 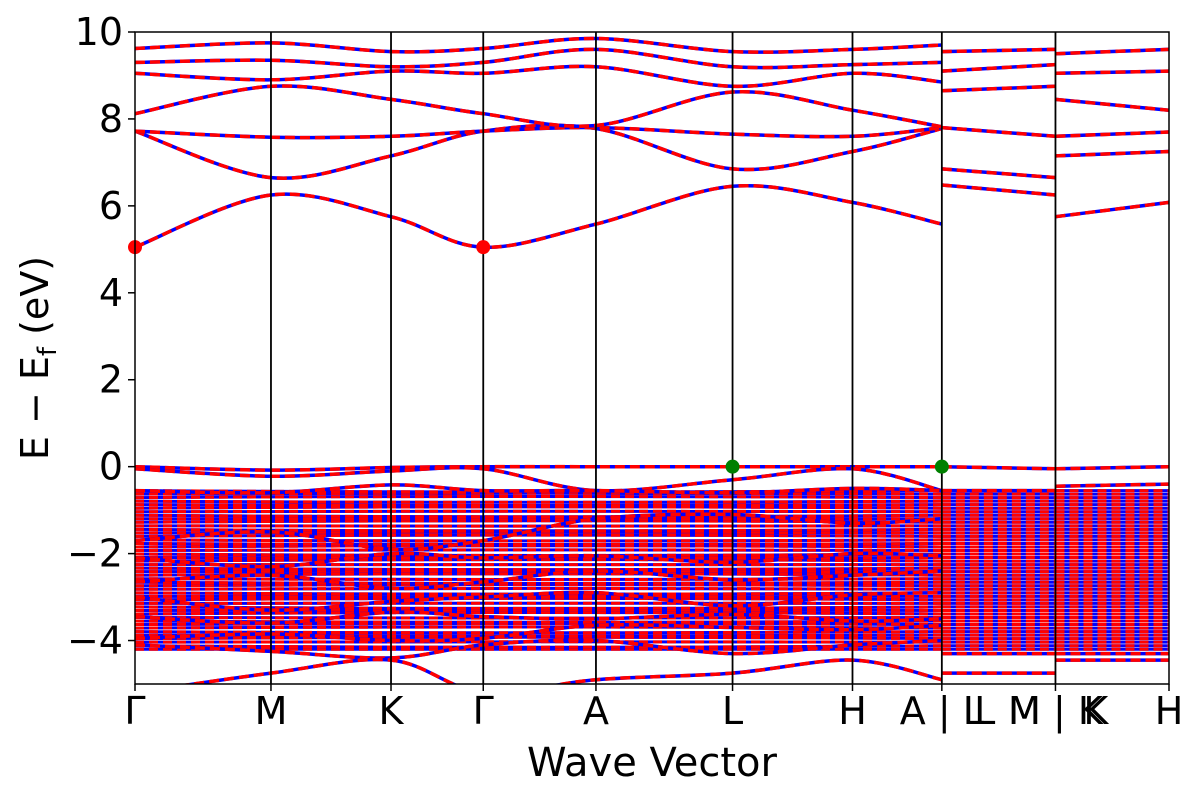 I want to click on x-tick-label: L, so click(x=732, y=711).